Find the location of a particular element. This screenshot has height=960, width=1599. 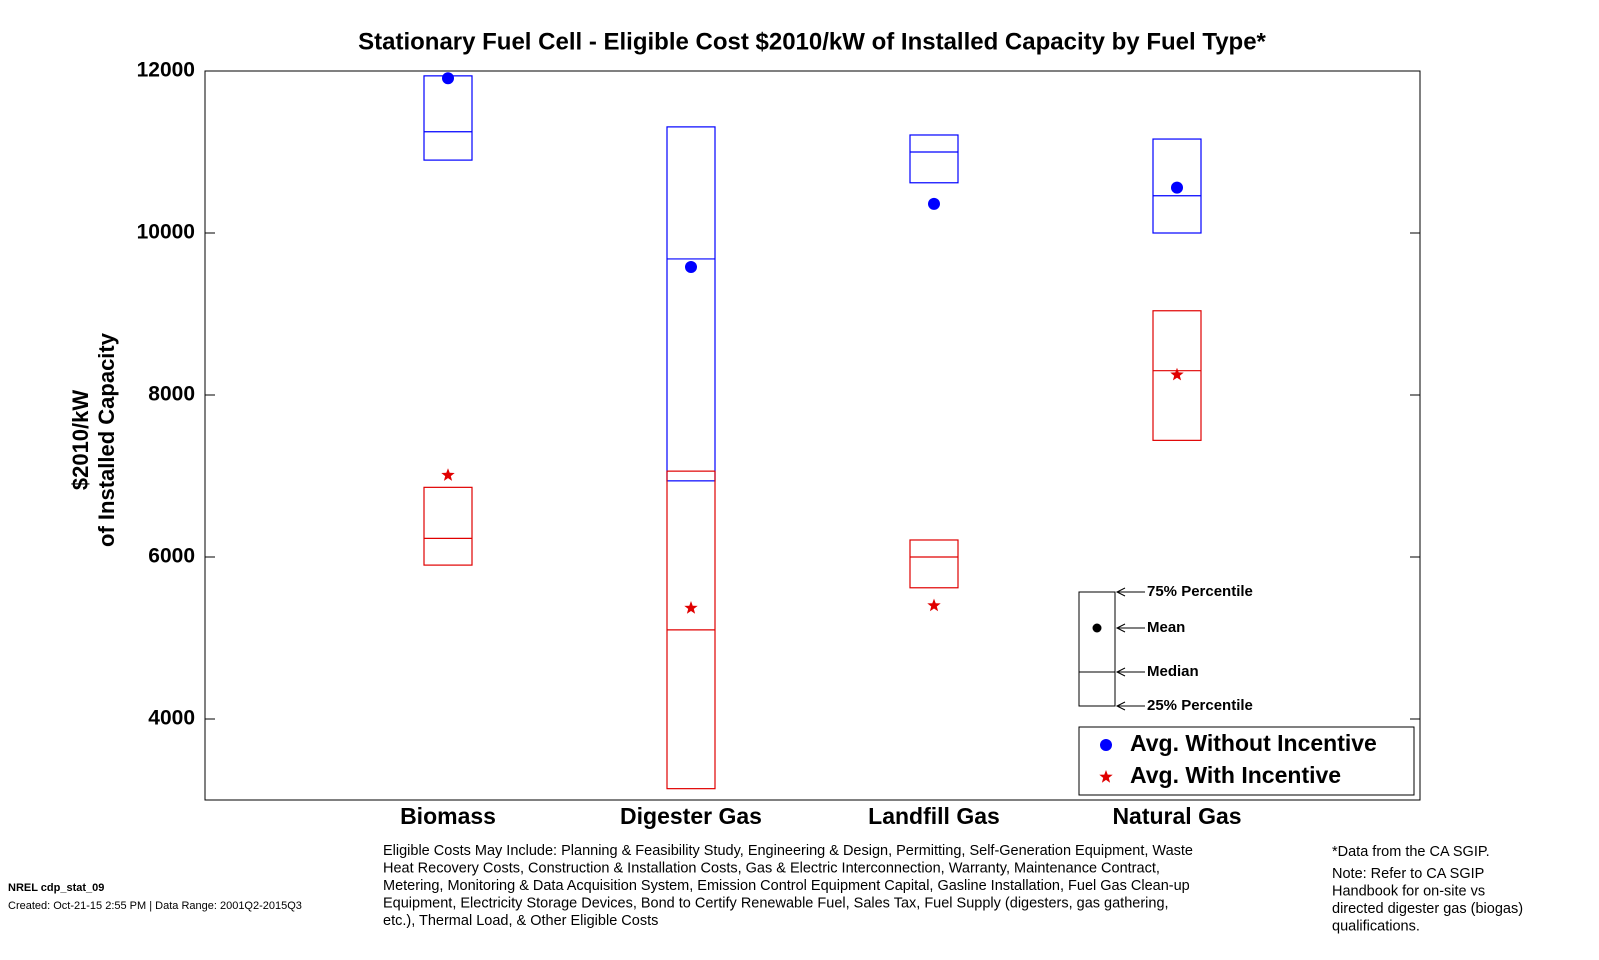

key-label: 25% Percentile is located at coordinates (1200, 705).